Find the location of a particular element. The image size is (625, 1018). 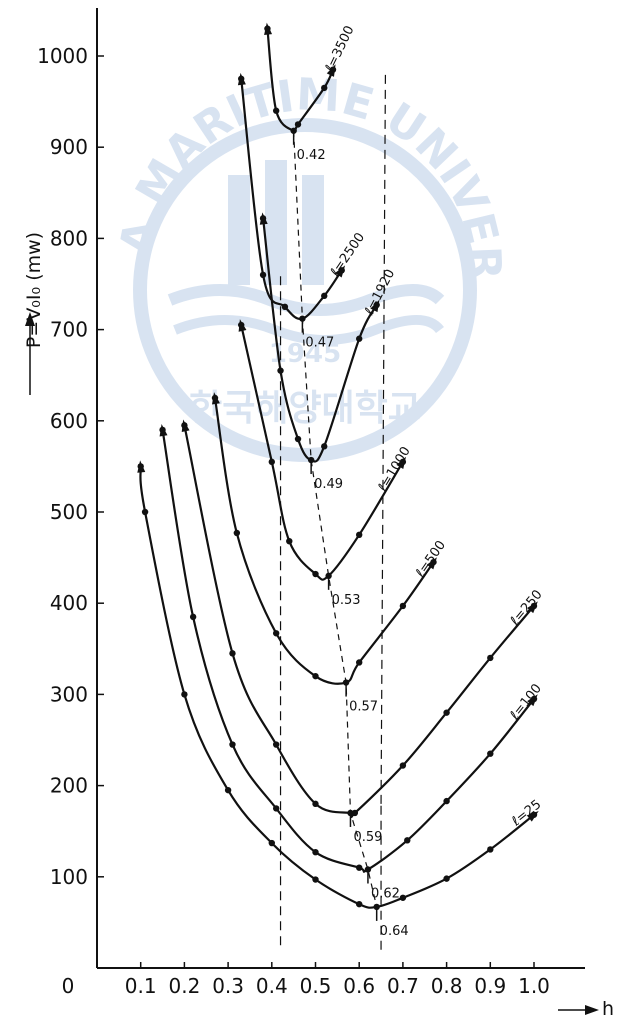

y-tick-label: 600 is located at coordinates (69, 421).